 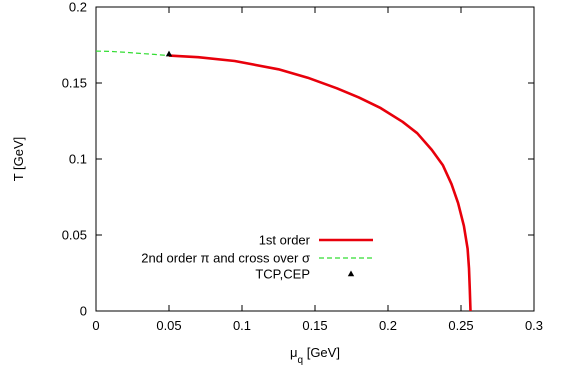 What do you see at coordinates (285, 240) in the screenshot?
I see `legend-label-1st-order: 1st order` at bounding box center [285, 240].